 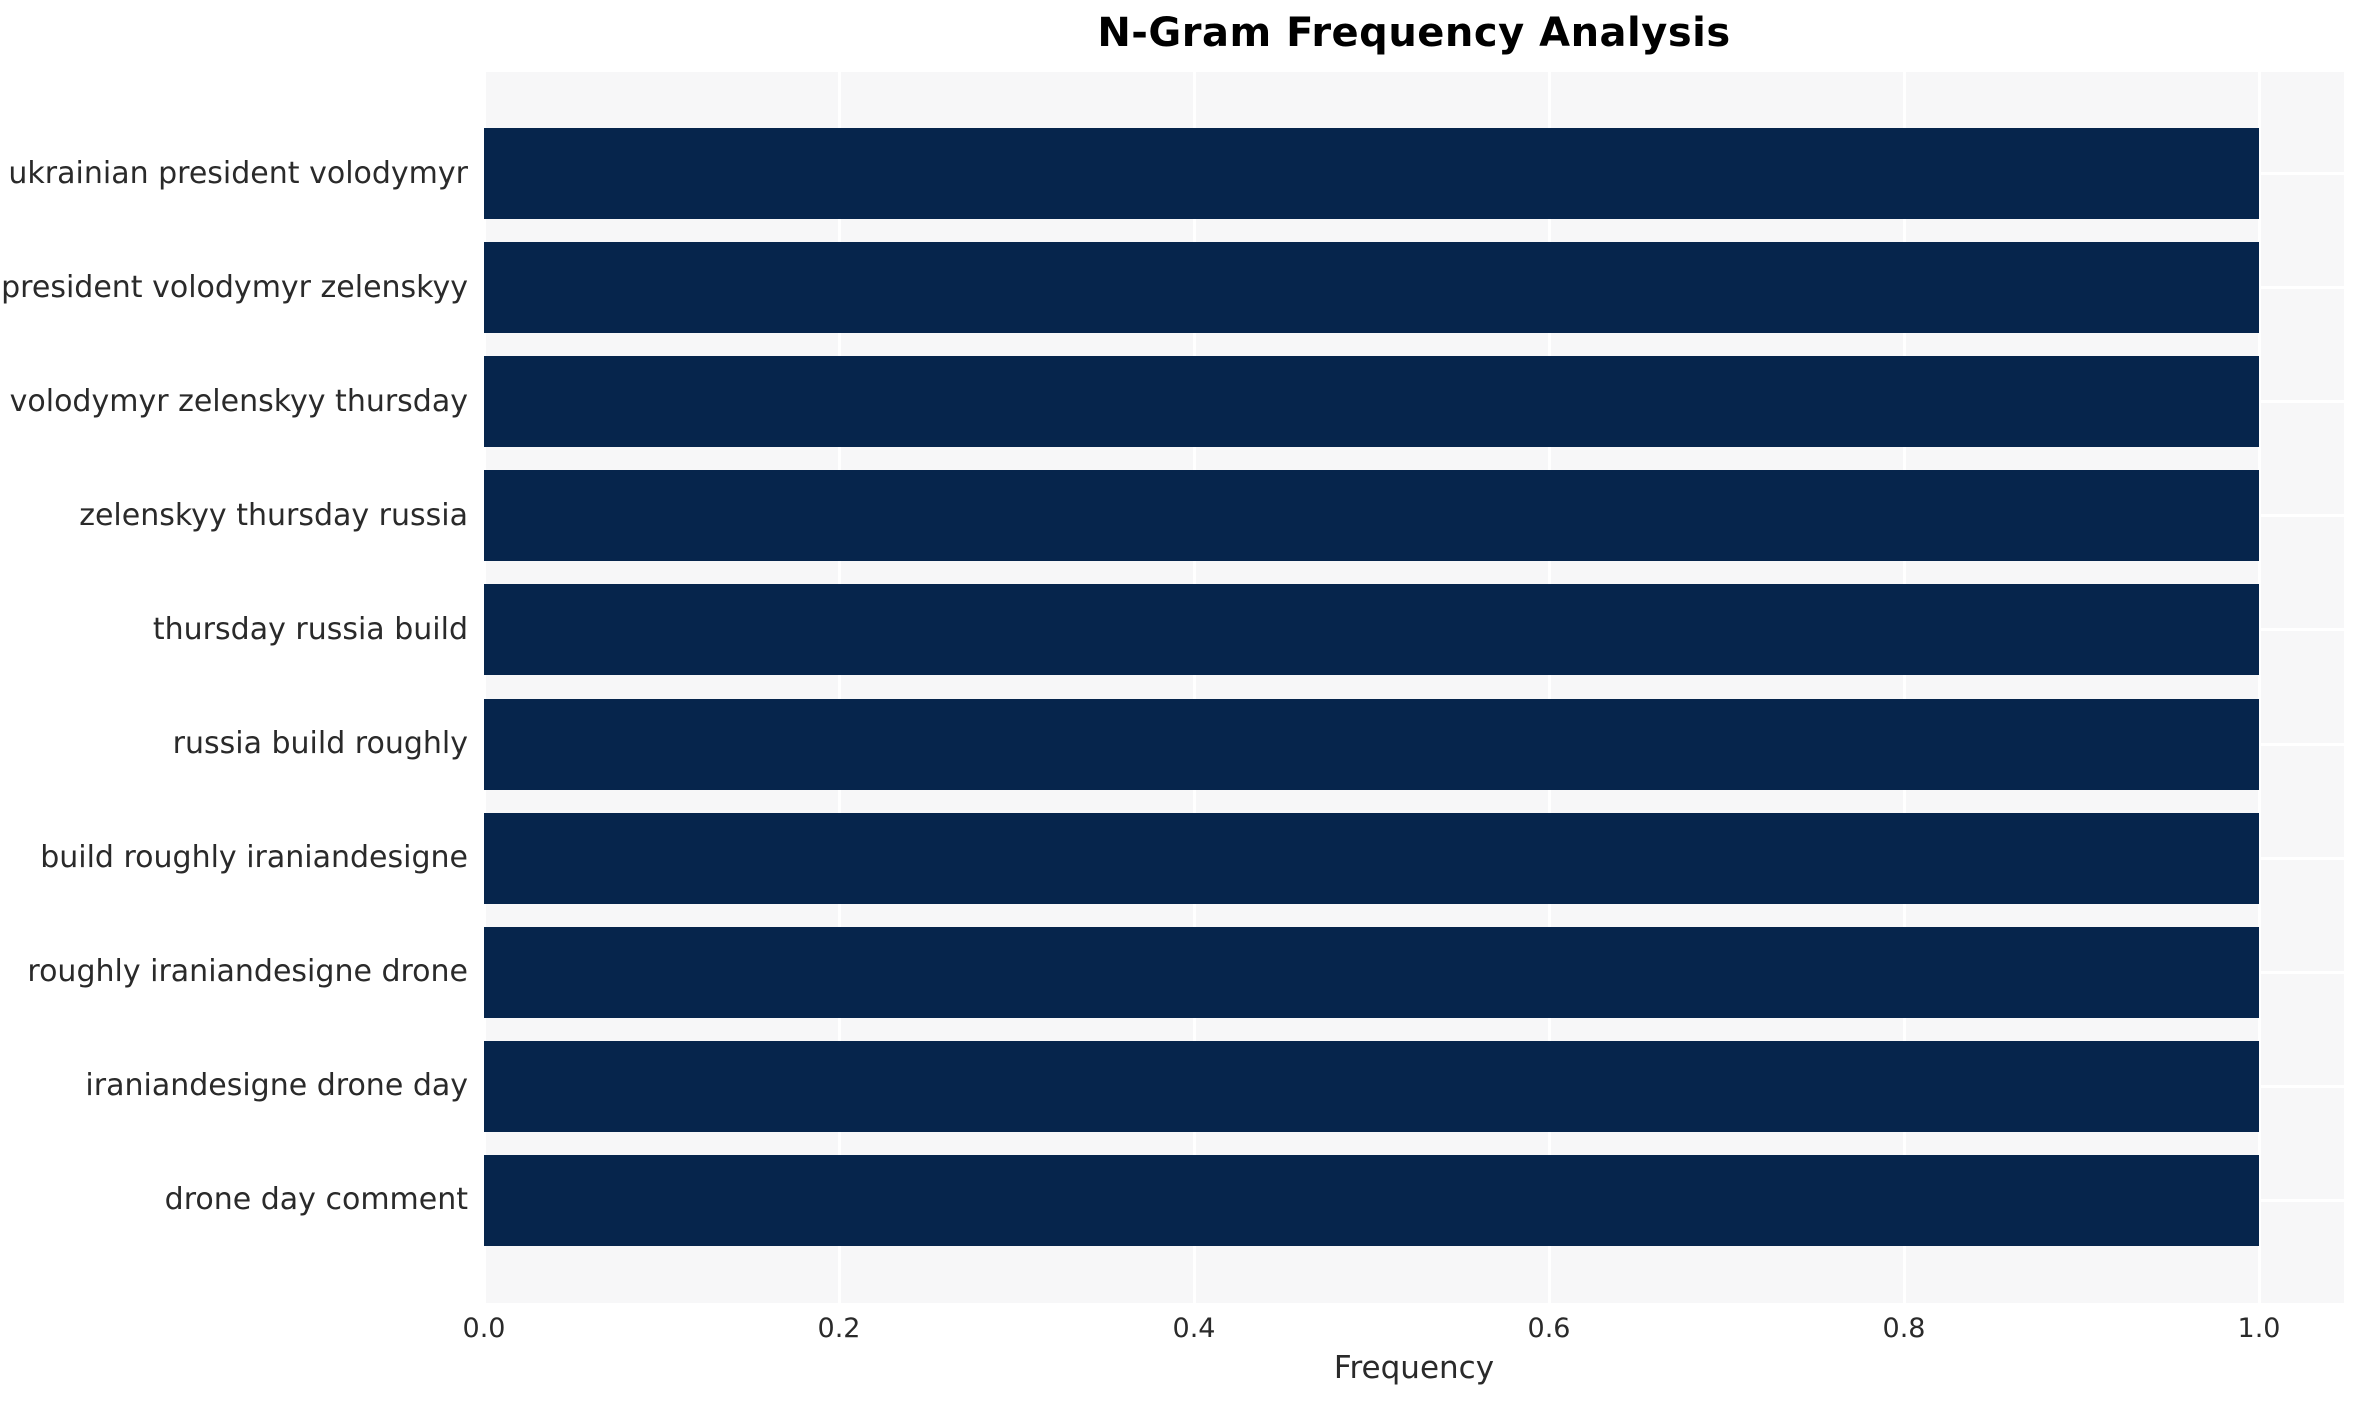 I want to click on y-tick-label: drone day comment, so click(x=316, y=1200).